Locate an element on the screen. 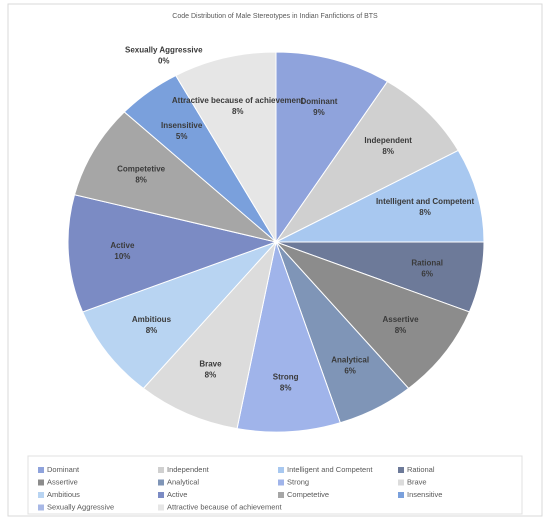 Image resolution: width=550 pixels, height=520 pixels. legend-label: Intelligent and Competent is located at coordinates (330, 469).